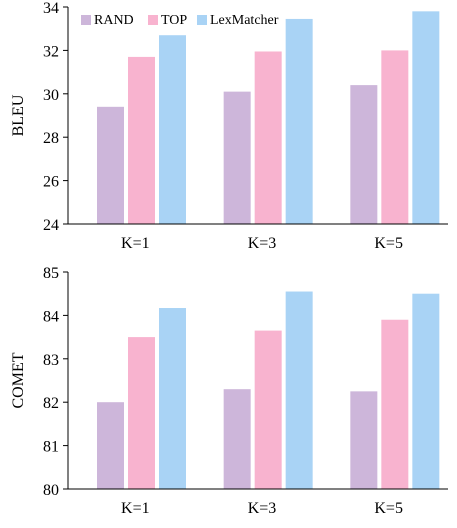 This screenshot has height=528, width=457. Describe the element at coordinates (18, 380) in the screenshot. I see `comet-y-axis-title: COMET` at that location.